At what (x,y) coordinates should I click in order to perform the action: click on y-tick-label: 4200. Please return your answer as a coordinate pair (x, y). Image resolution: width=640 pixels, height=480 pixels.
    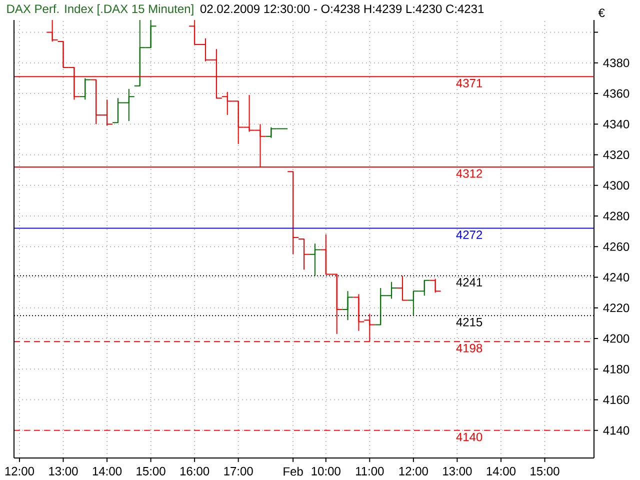
    Looking at the image, I should click on (616, 338).